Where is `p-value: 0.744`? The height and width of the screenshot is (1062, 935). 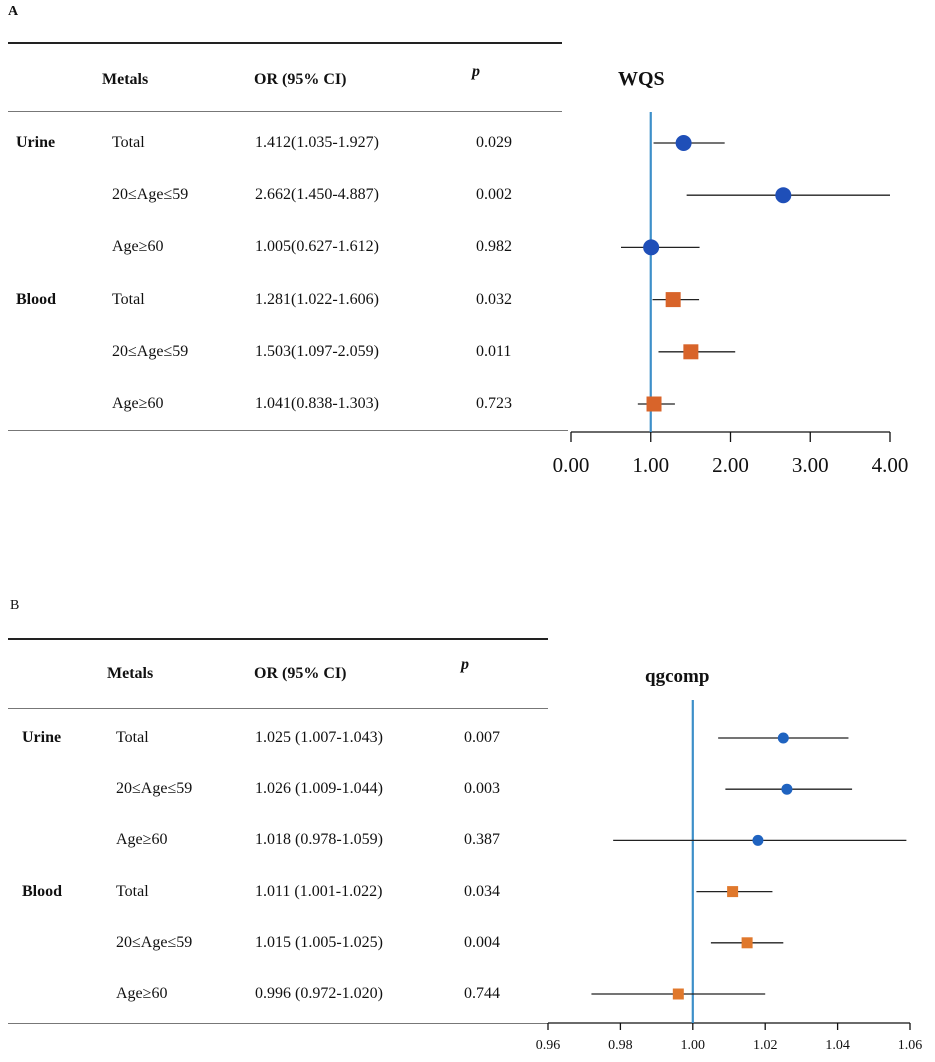
p-value: 0.744 is located at coordinates (482, 993).